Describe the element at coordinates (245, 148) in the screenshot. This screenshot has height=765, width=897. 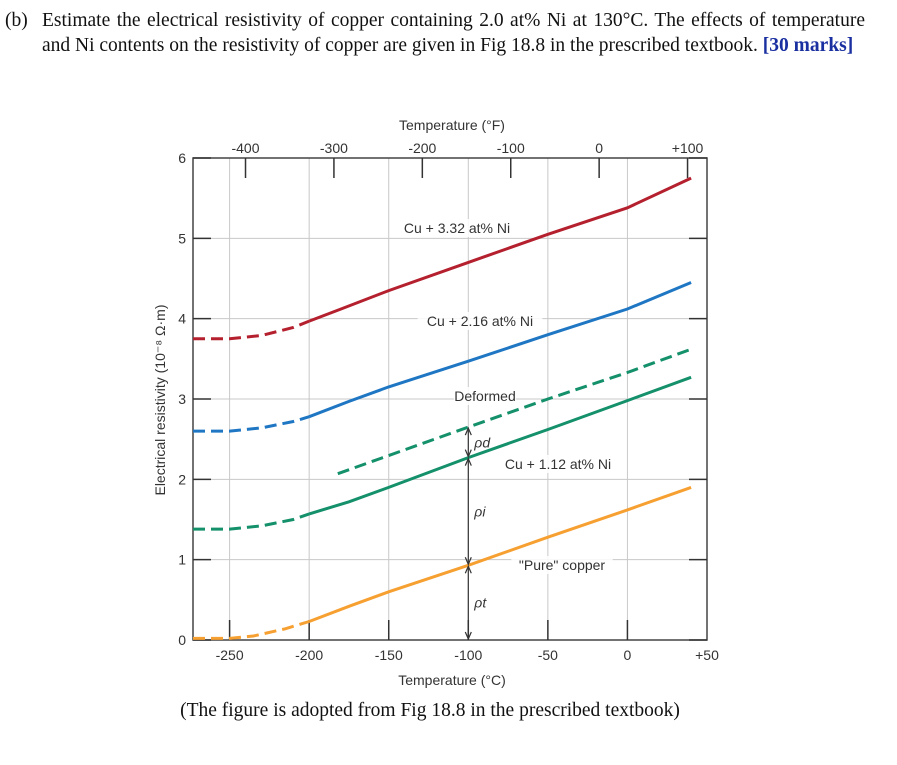
I see `x2-tick-label: -400` at that location.